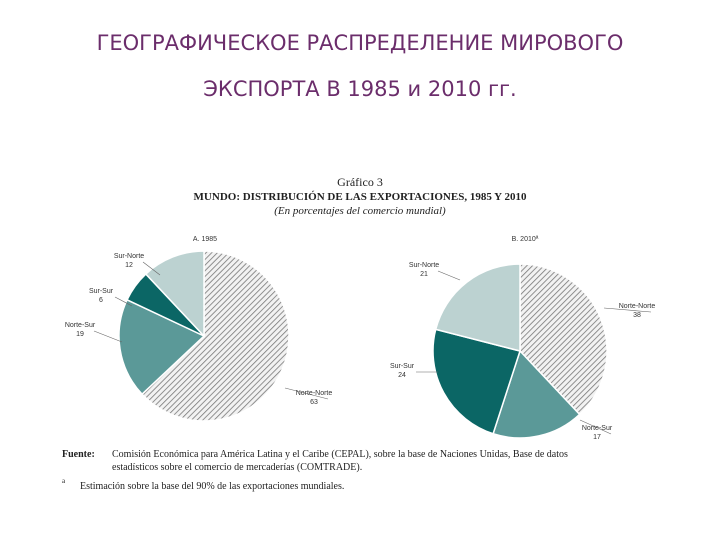 This screenshot has height=540, width=720. I want to click on slice-value: 38, so click(637, 315).